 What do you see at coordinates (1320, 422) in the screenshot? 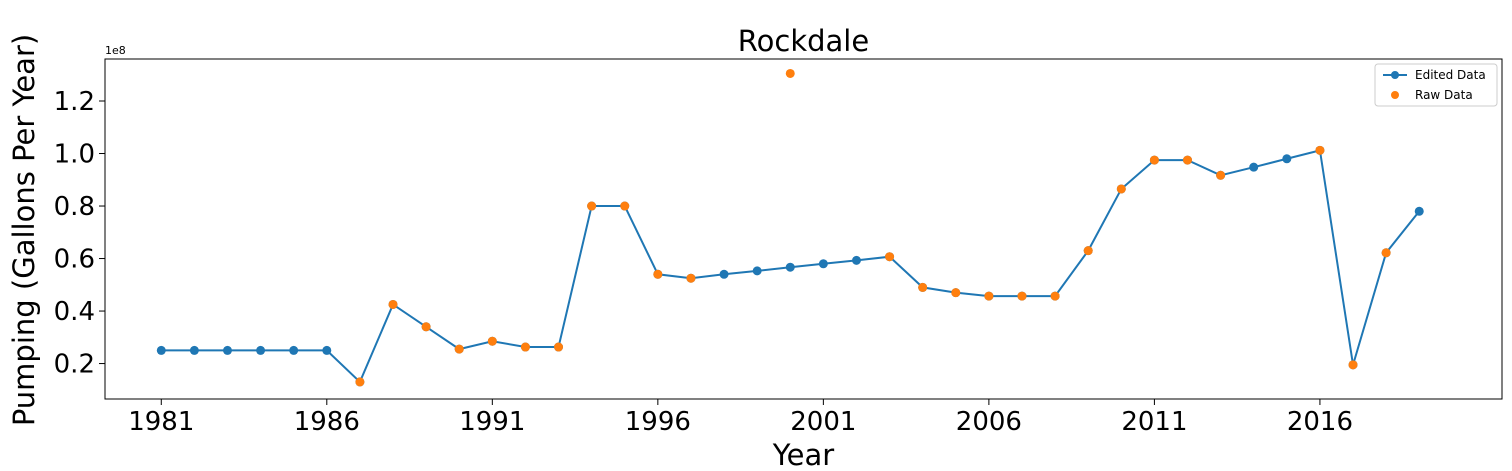
I see `x-tick-label: 2016` at bounding box center [1320, 422].